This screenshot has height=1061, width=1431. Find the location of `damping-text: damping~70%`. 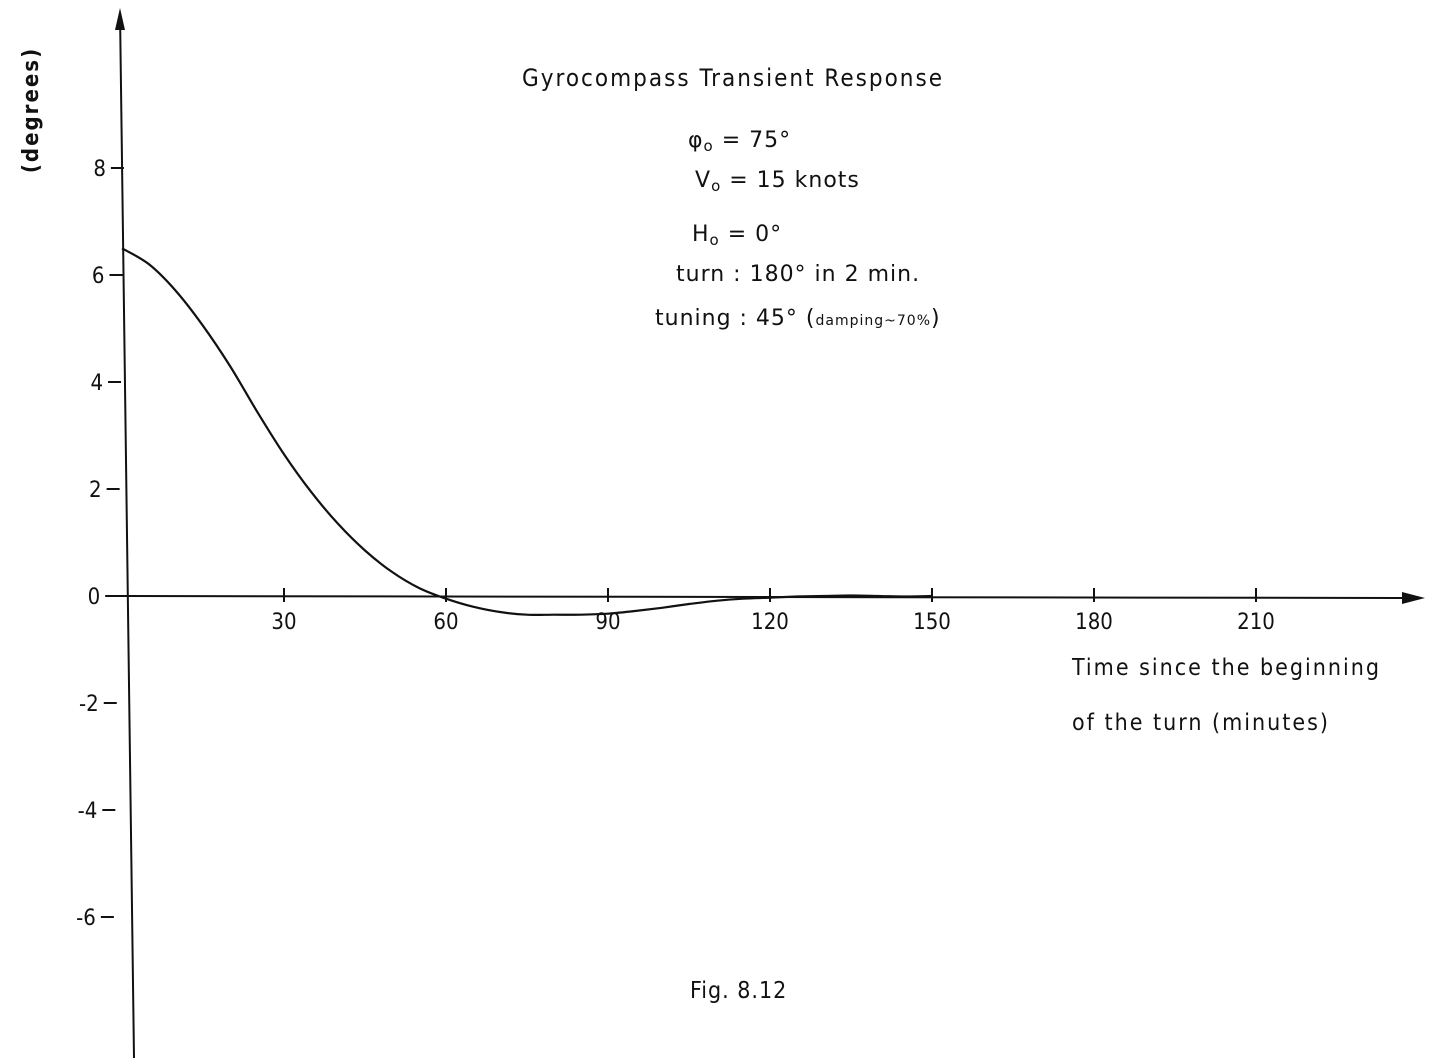

damping-text: damping~70% is located at coordinates (873, 321).